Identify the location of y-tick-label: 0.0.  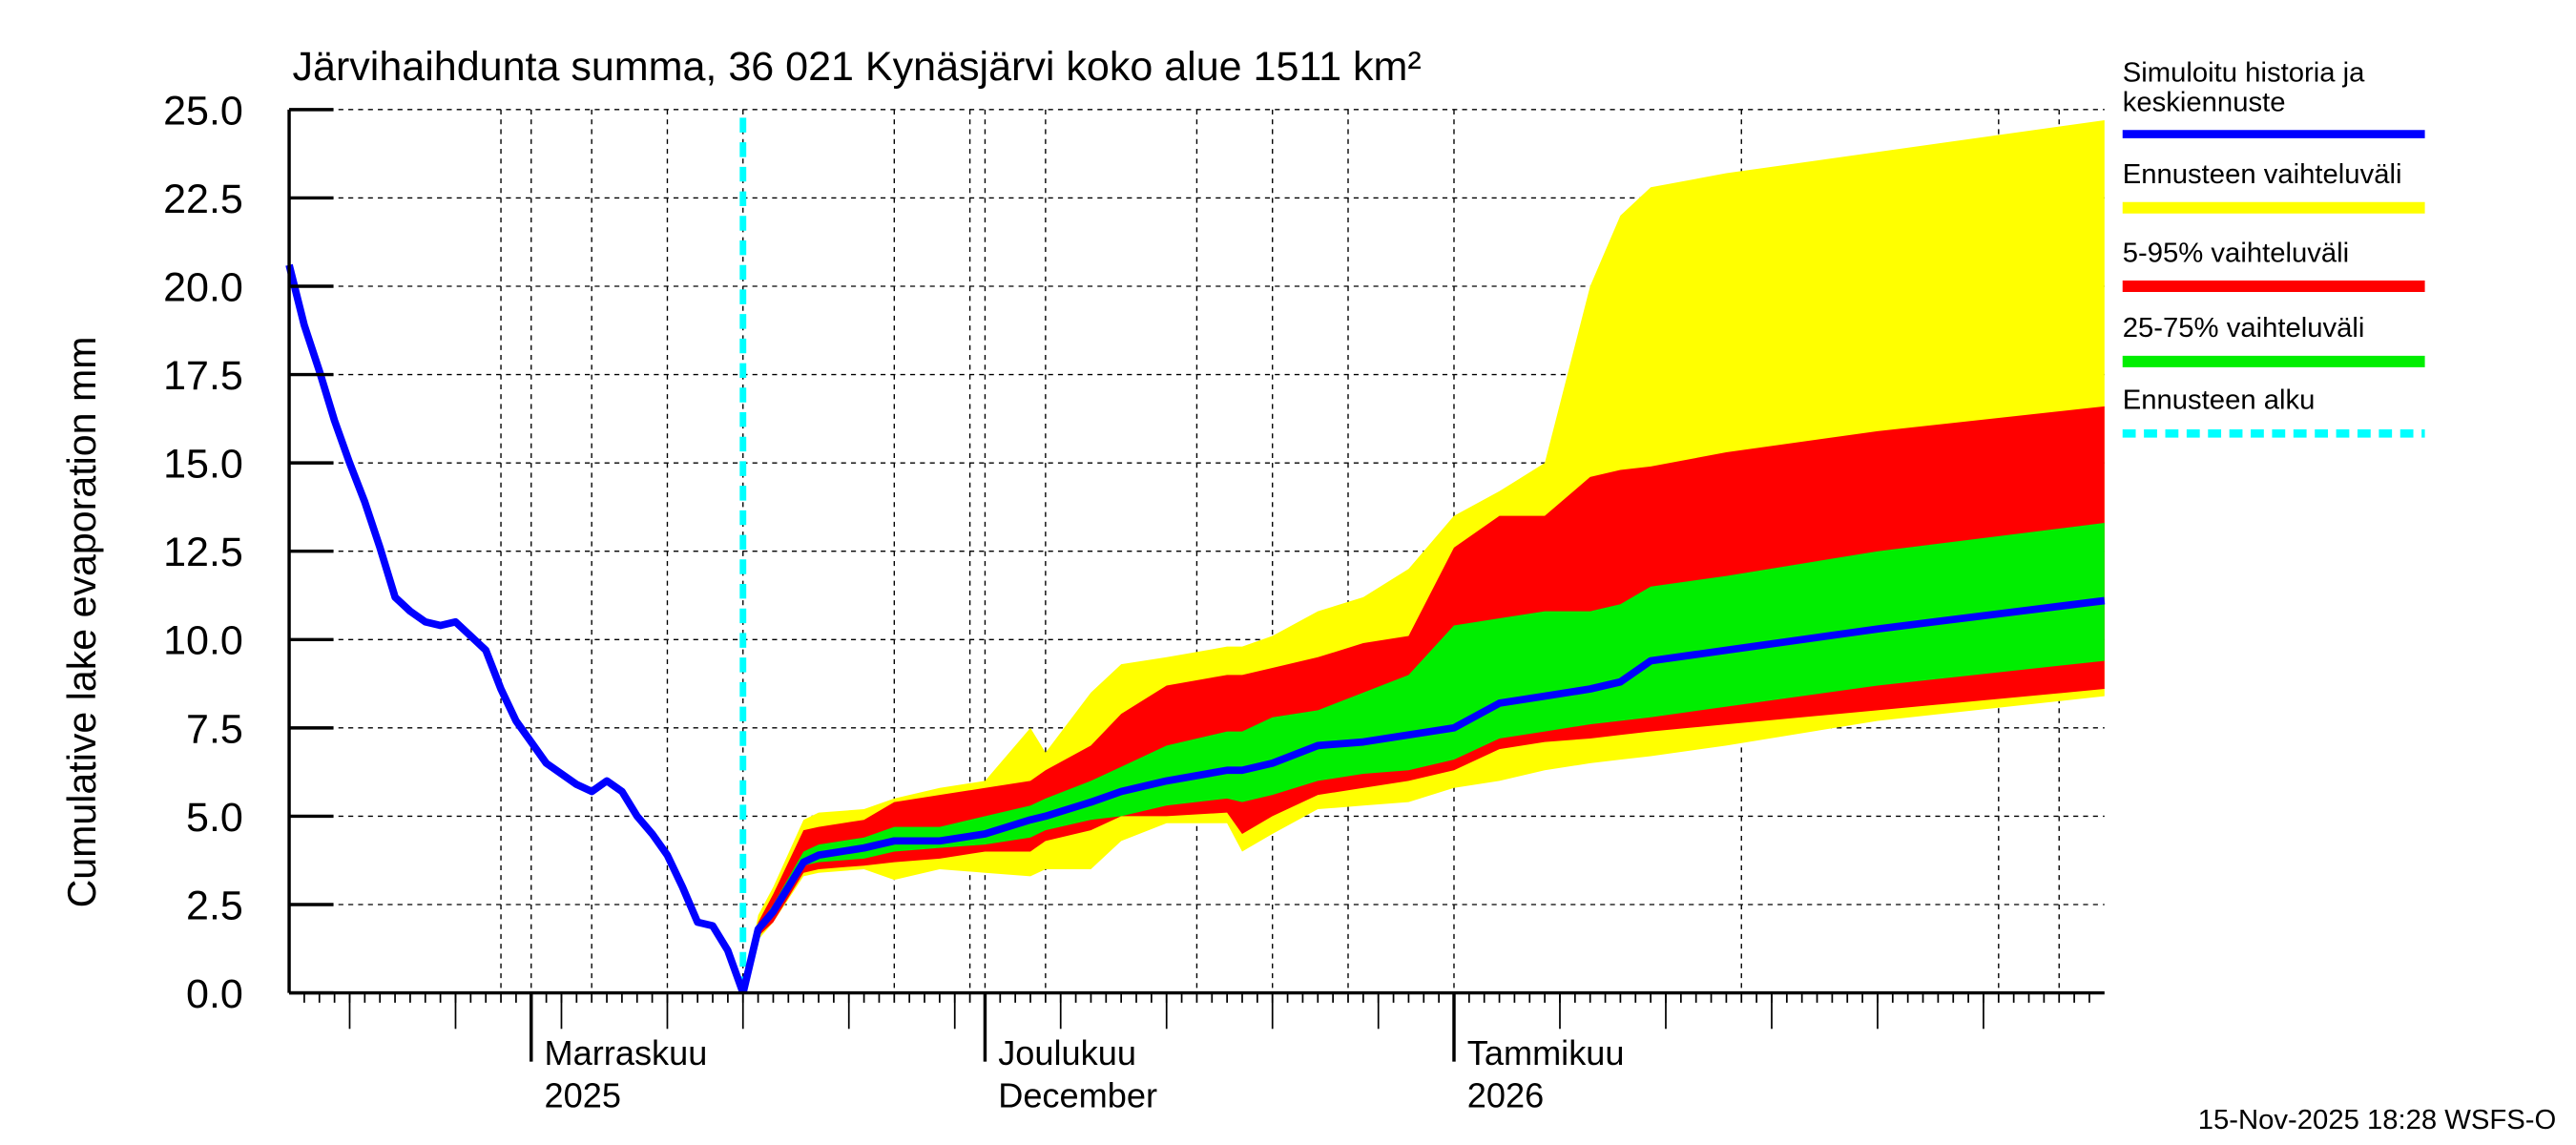
(214, 994).